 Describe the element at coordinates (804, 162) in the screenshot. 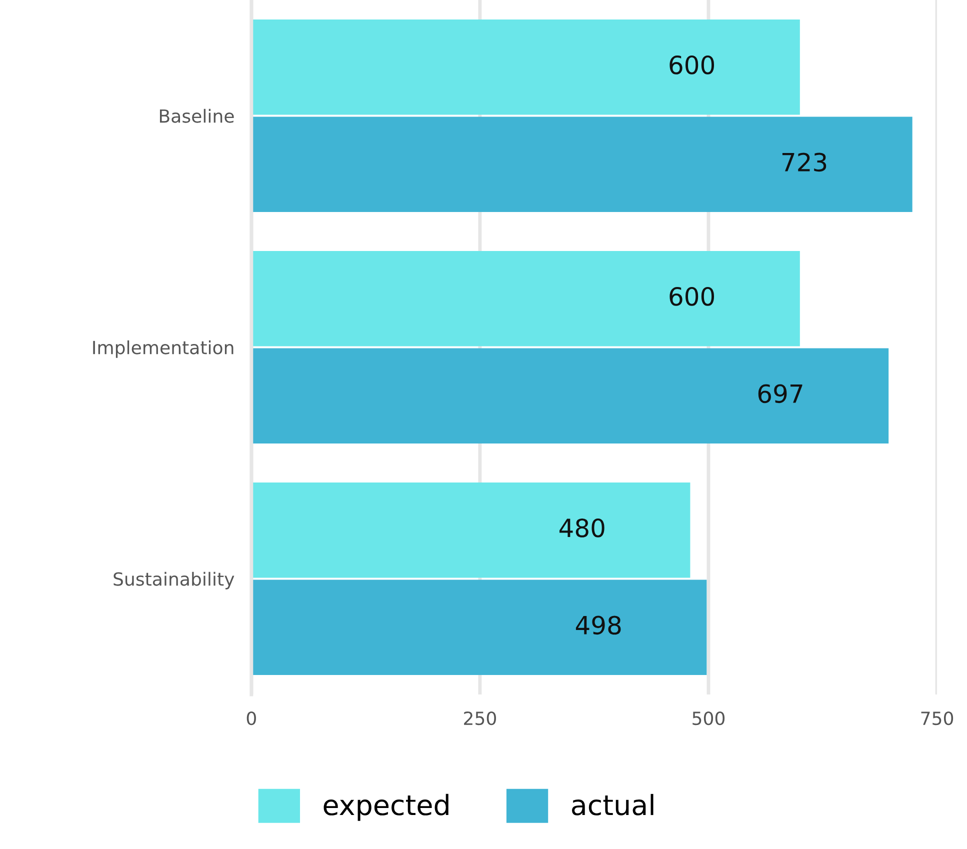

I see `data-label: 723` at that location.